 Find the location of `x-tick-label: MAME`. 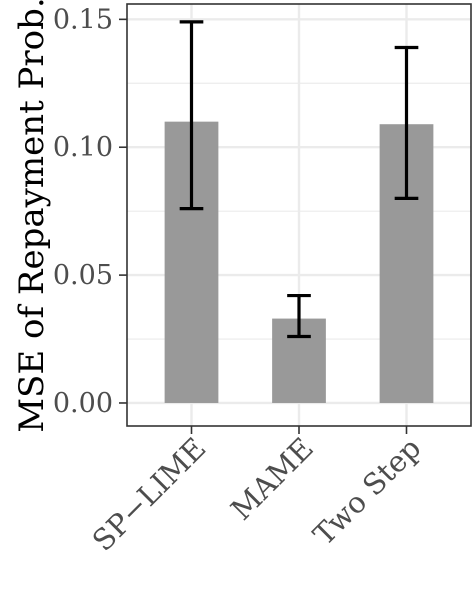

x-tick-label: MAME is located at coordinates (272, 479).